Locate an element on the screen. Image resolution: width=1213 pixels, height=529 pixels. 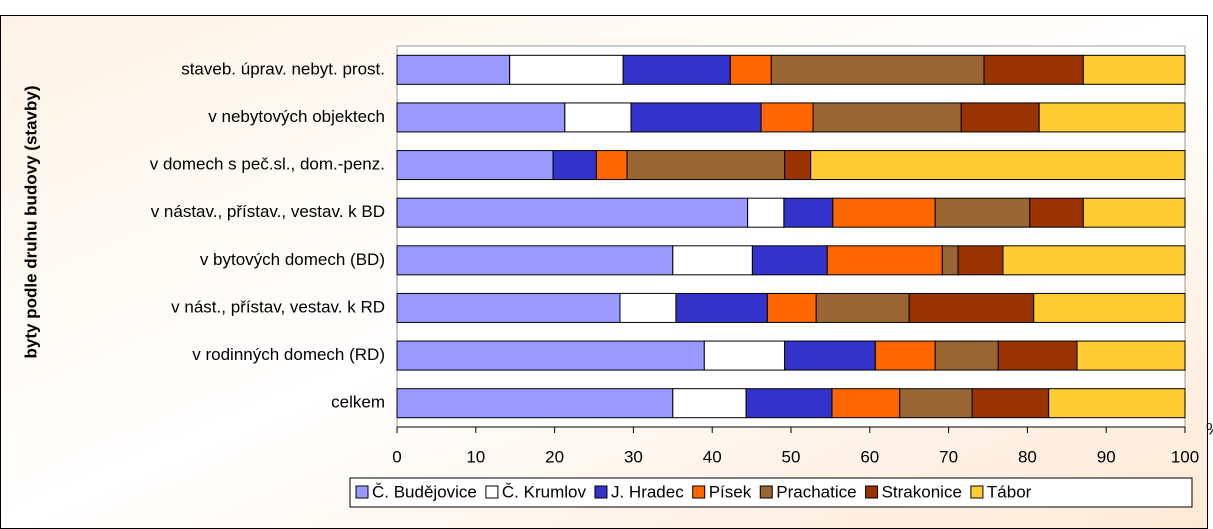
legend-label: Strakonice is located at coordinates (922, 491).